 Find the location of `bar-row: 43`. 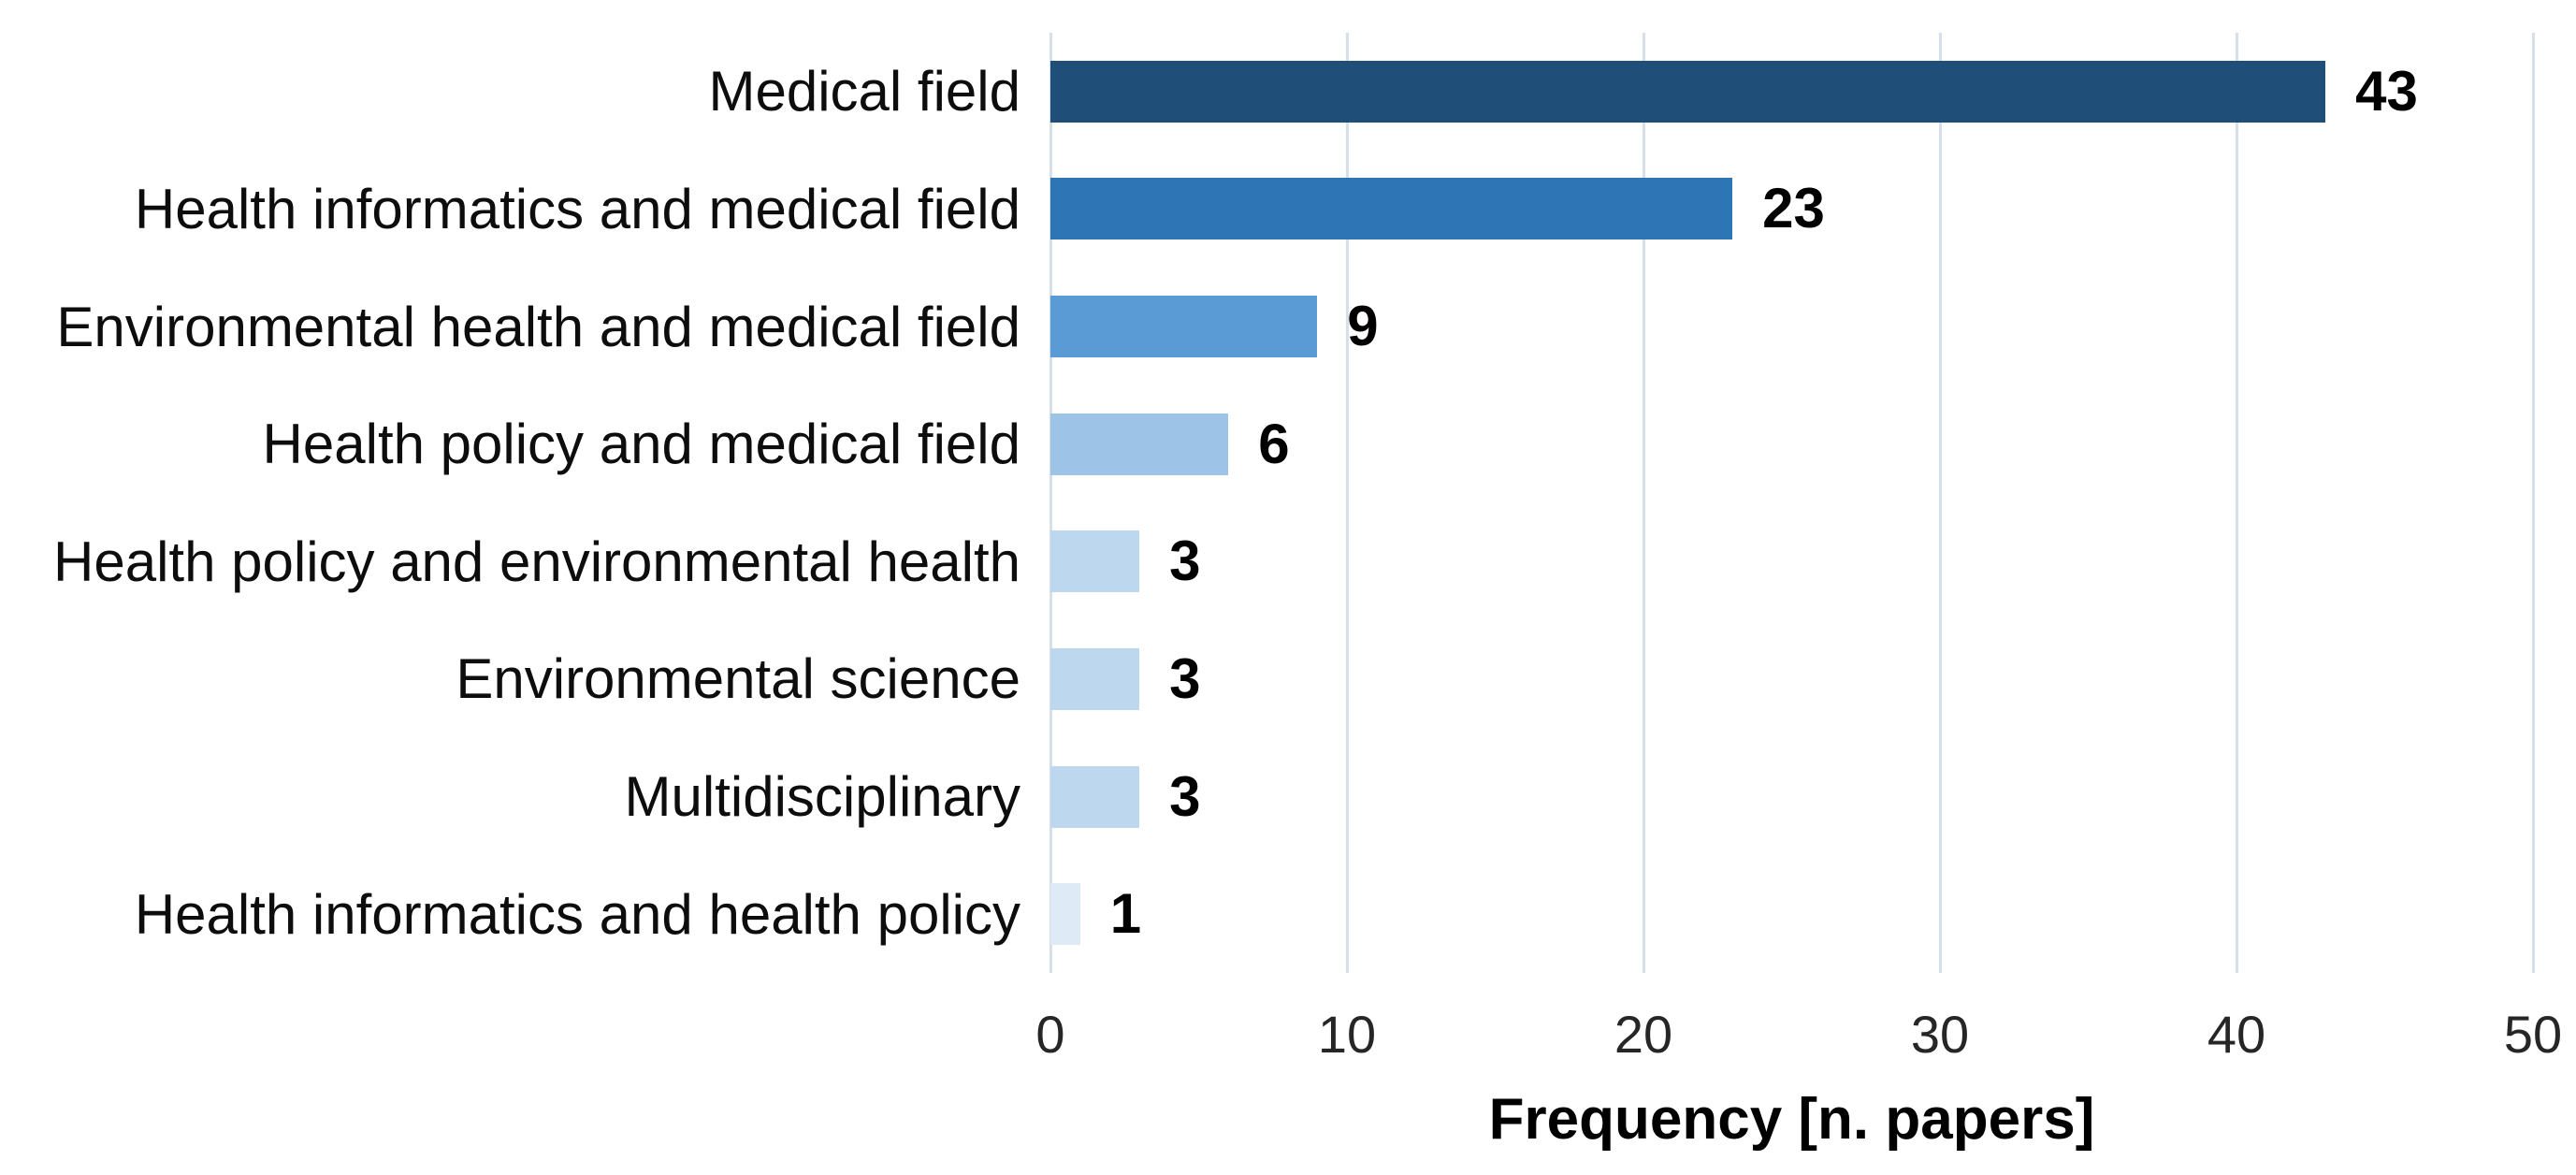

bar-row: 43 is located at coordinates (1791, 92).